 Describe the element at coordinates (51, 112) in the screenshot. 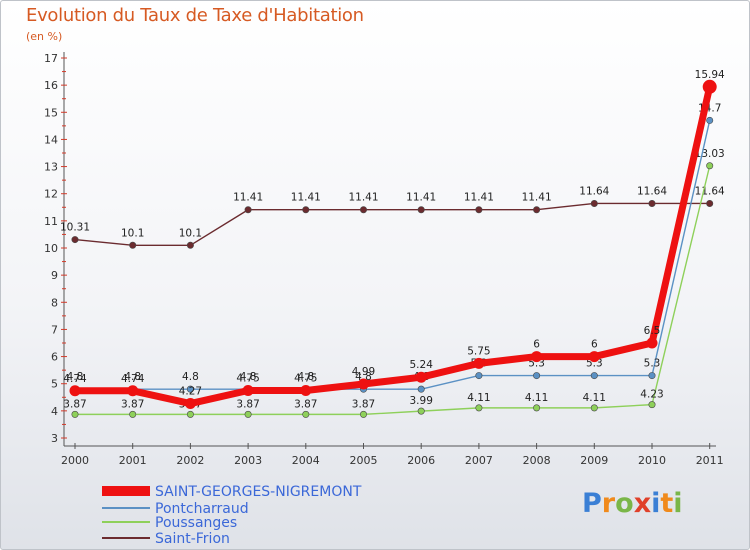

I see `y-tick-label: 15` at that location.